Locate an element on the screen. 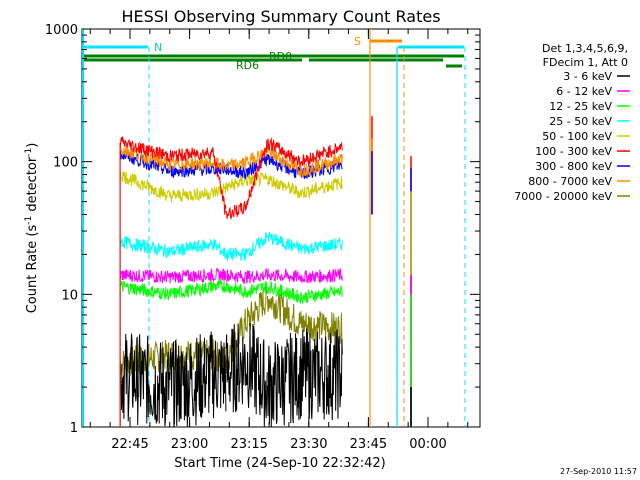 The width and height of the screenshot is (640, 480). legend-entry-label: 7000 - 20000 keV is located at coordinates (563, 196).